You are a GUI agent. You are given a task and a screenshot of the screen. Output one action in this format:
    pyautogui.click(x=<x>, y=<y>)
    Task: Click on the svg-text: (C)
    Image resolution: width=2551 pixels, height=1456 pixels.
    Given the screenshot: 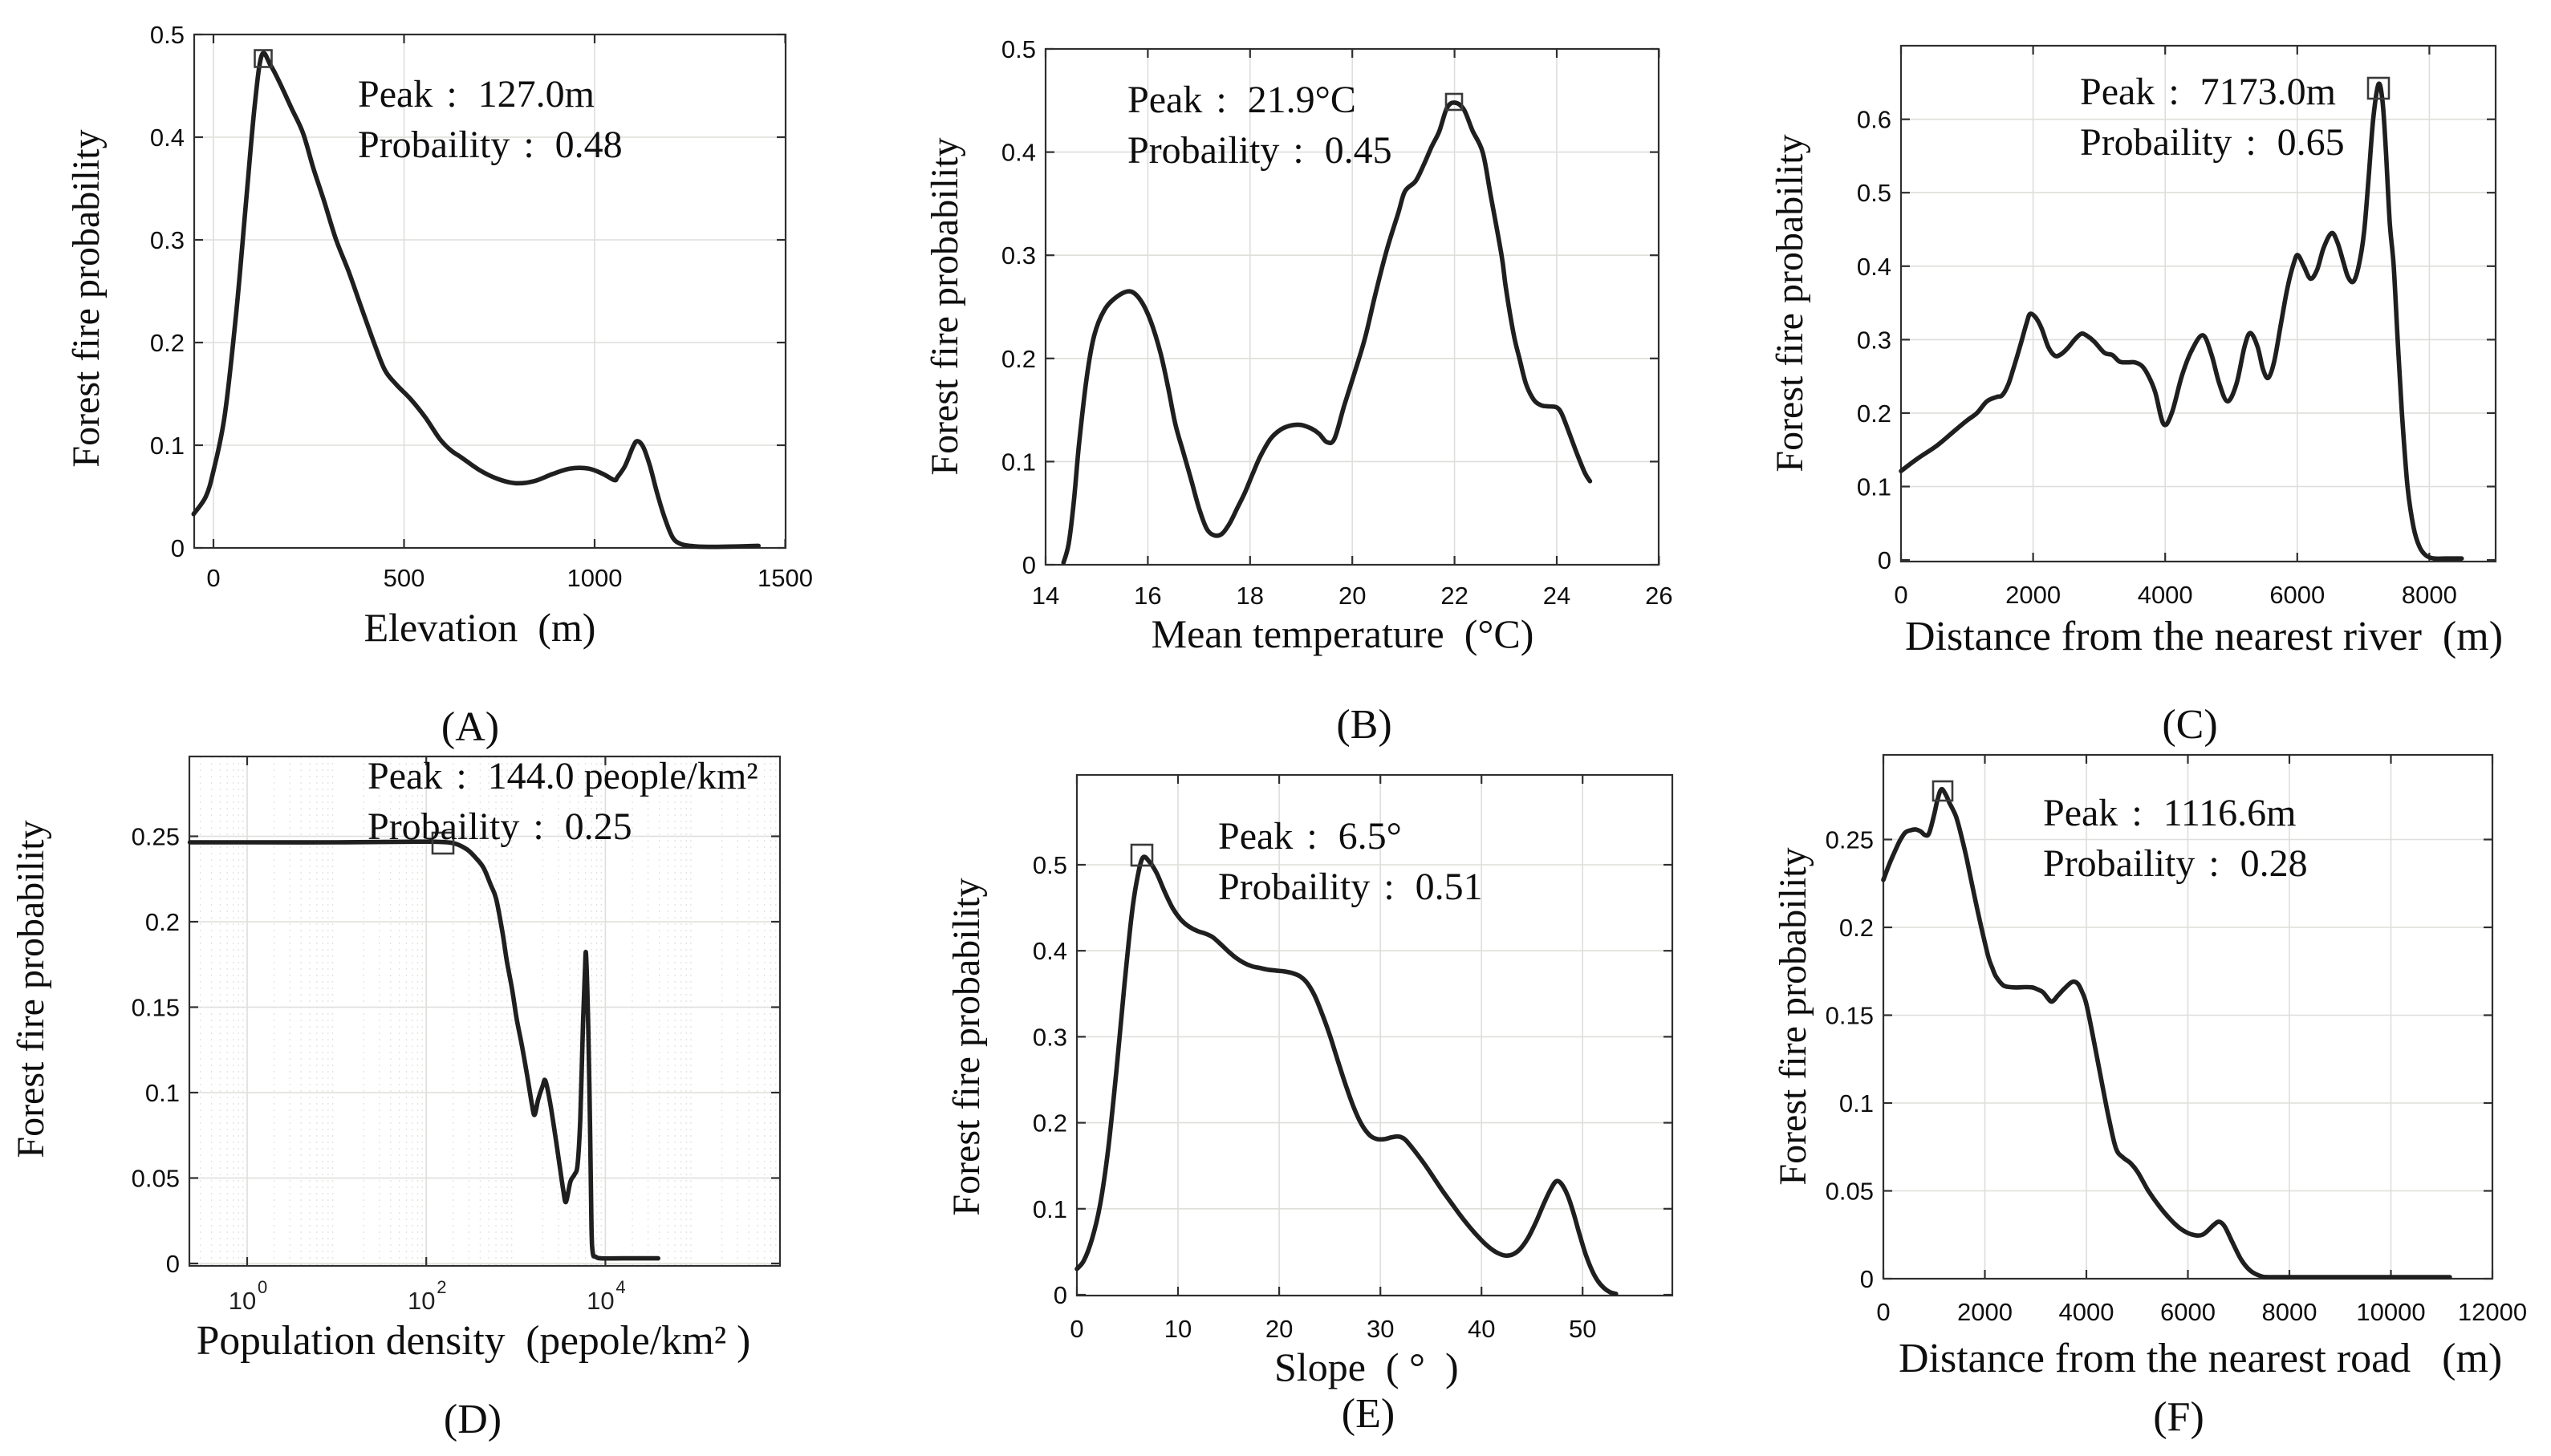 What is the action you would take?
    pyautogui.click(x=2189, y=725)
    